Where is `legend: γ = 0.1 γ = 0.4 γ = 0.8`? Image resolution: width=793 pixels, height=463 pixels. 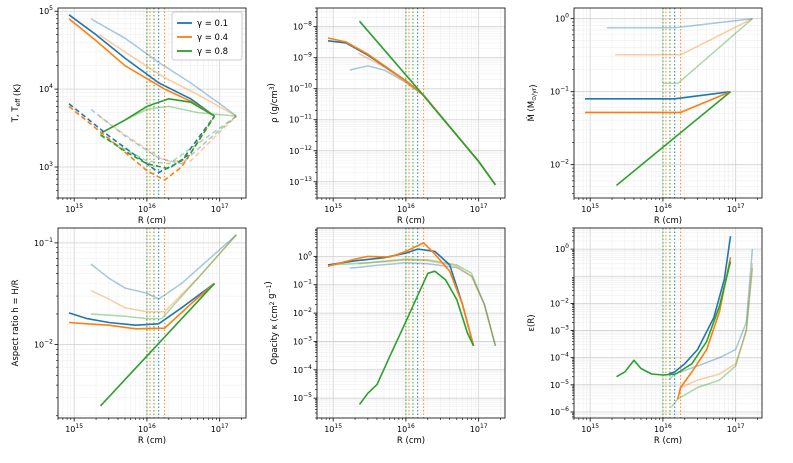
legend: γ = 0.1 γ = 0.4 γ = 0.8 is located at coordinates (207, 36).